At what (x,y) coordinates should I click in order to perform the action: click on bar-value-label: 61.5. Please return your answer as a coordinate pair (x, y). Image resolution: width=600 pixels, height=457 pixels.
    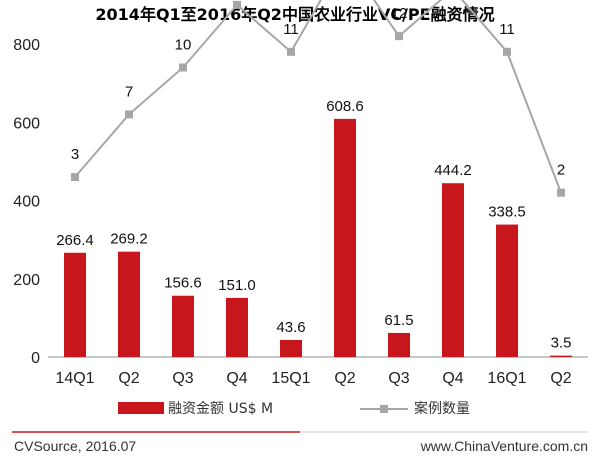
    Looking at the image, I should click on (398, 320).